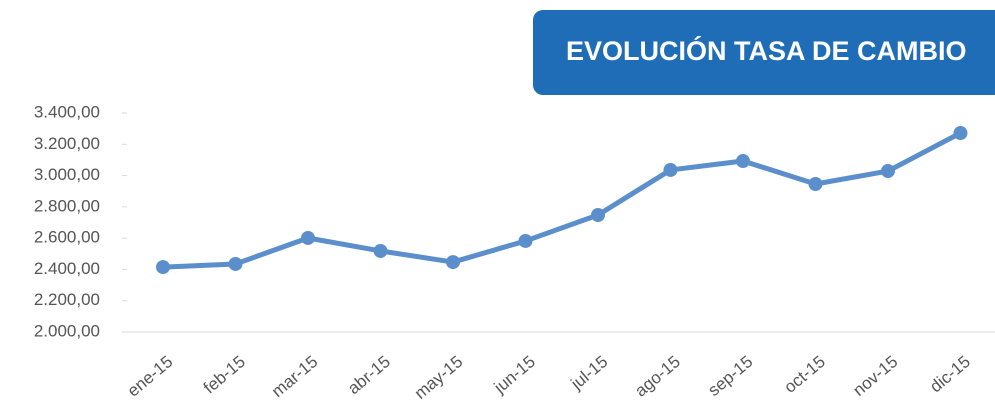  Describe the element at coordinates (67, 237) in the screenshot. I see `y-tick-label: 2.600,00` at that location.